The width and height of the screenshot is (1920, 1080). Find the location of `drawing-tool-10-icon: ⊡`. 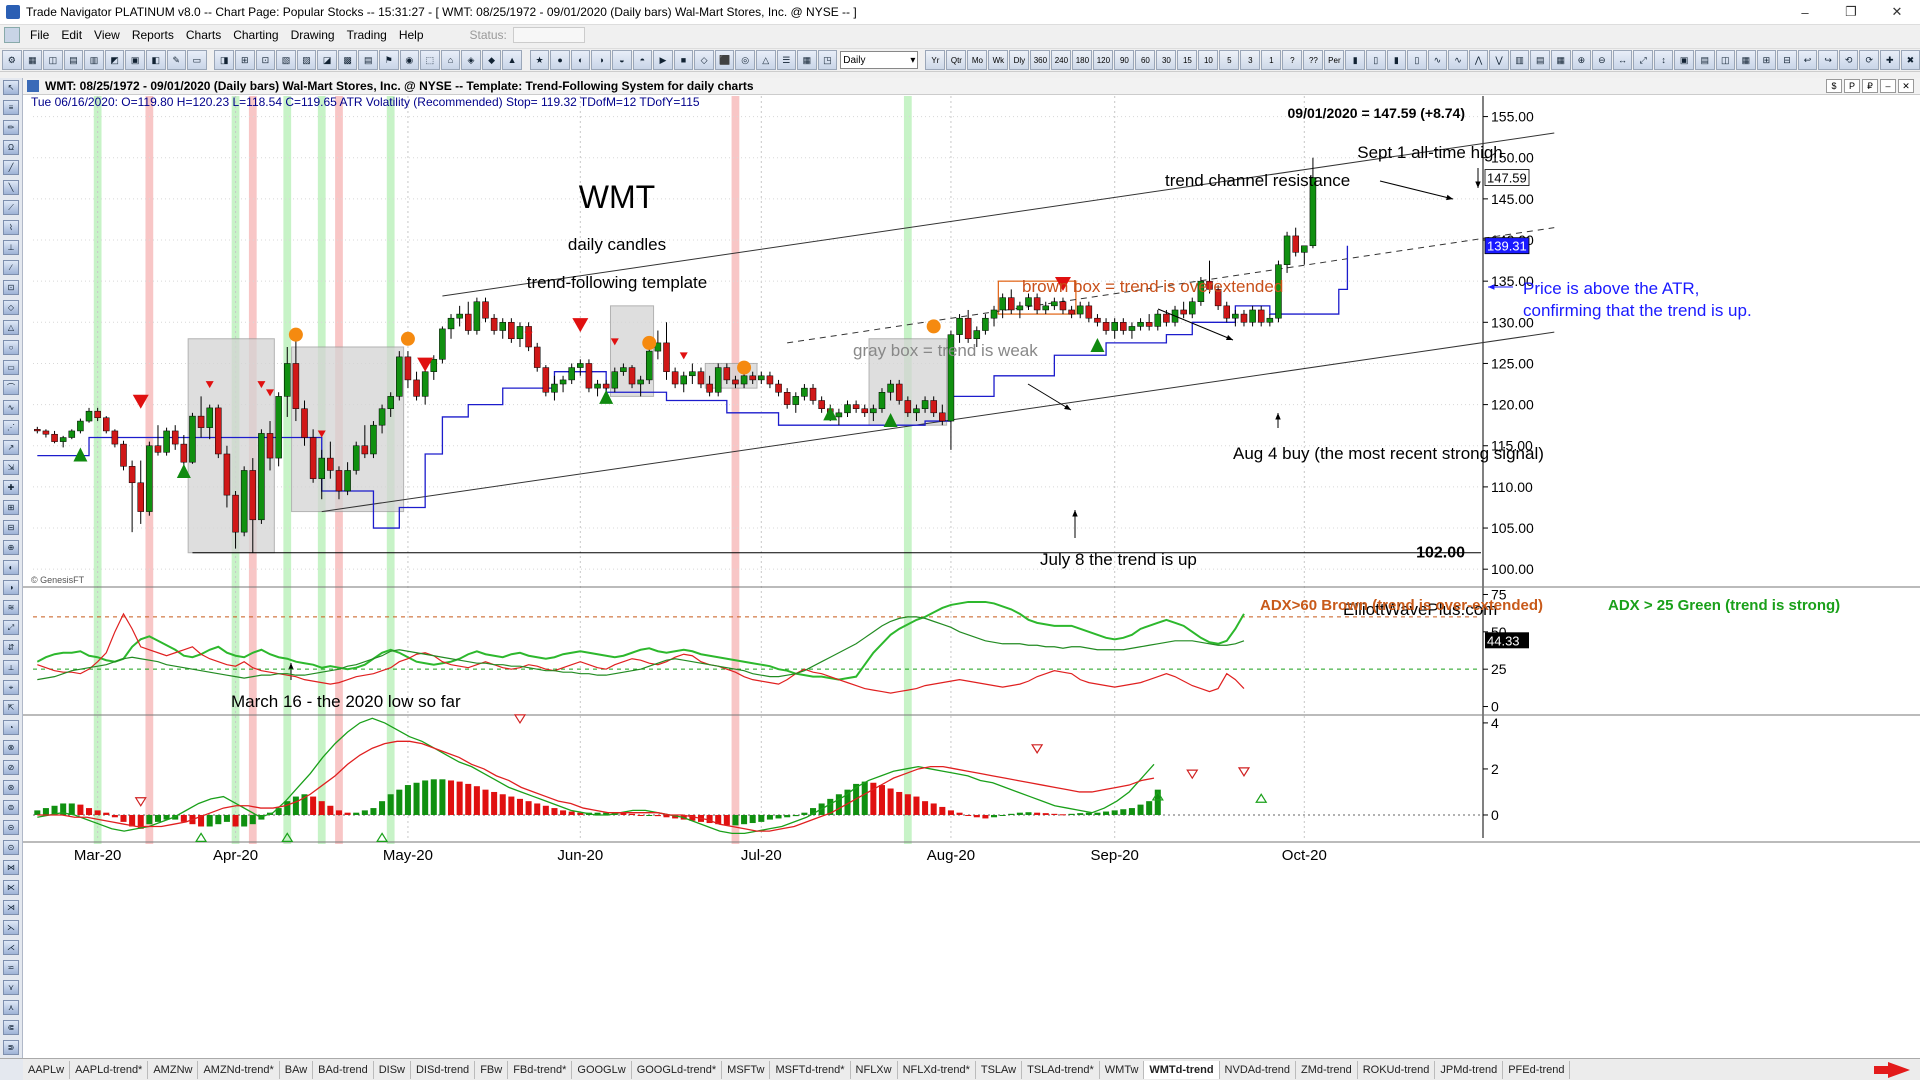

drawing-tool-10-icon: ⊡ is located at coordinates (11, 287).